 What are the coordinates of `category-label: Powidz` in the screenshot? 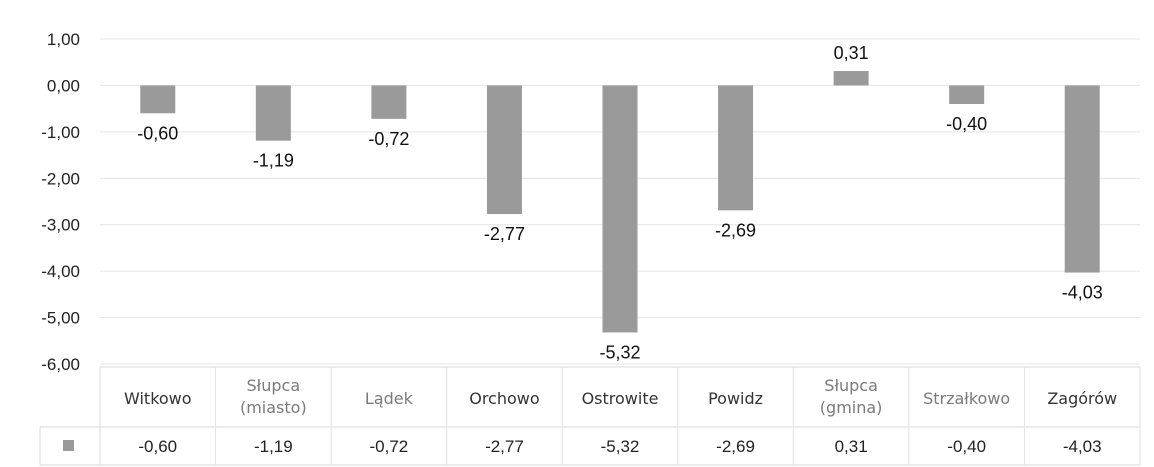 It's located at (735, 398).